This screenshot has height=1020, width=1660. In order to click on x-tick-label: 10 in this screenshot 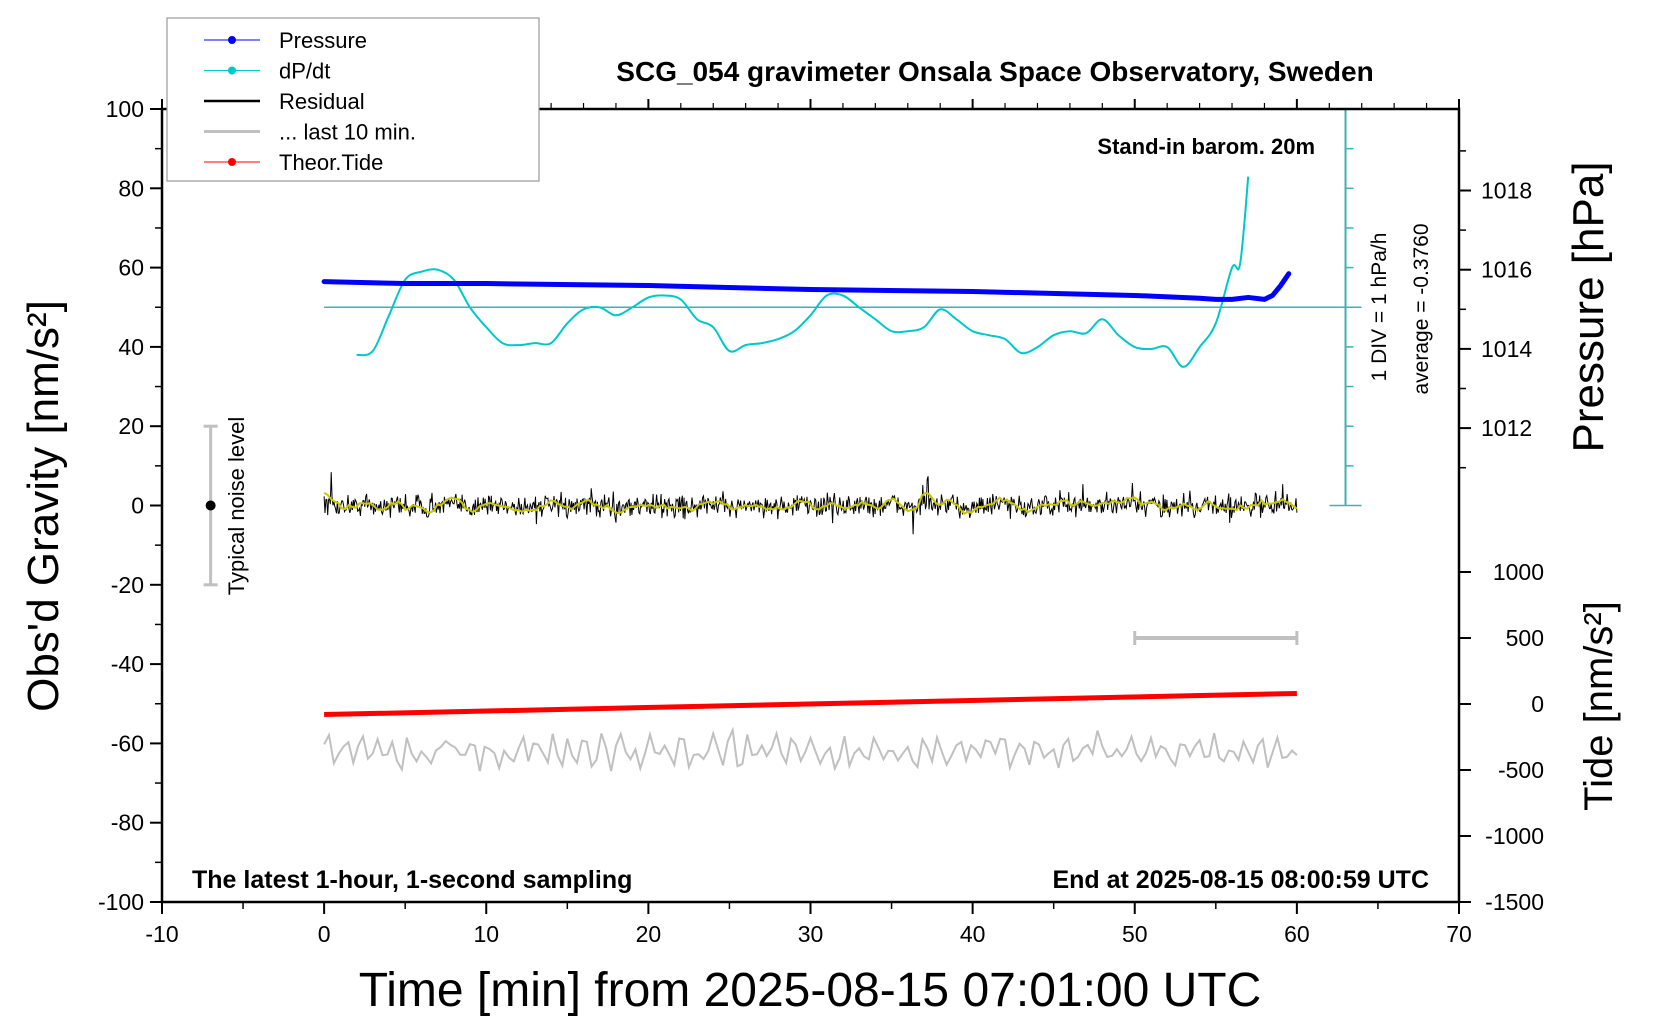, I will do `click(486, 934)`.